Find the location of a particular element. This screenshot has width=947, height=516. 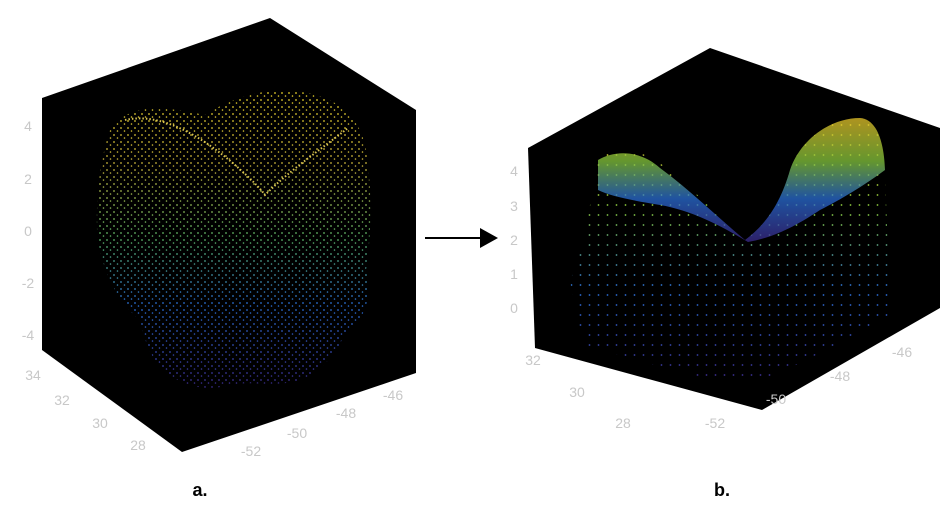

panel-caption-a: a. is located at coordinates (199, 490).